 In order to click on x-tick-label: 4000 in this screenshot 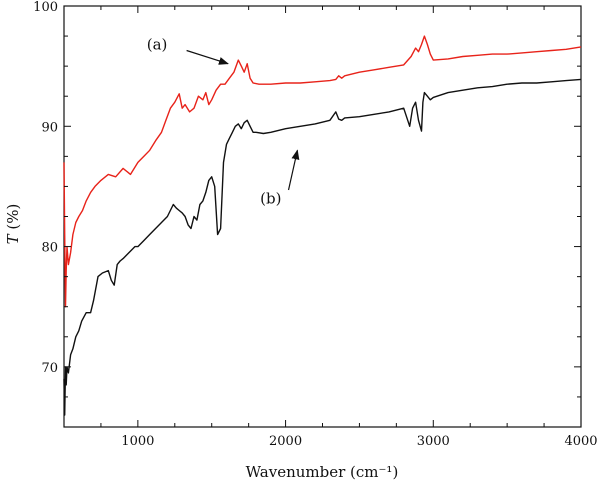, I will do `click(580, 441)`.